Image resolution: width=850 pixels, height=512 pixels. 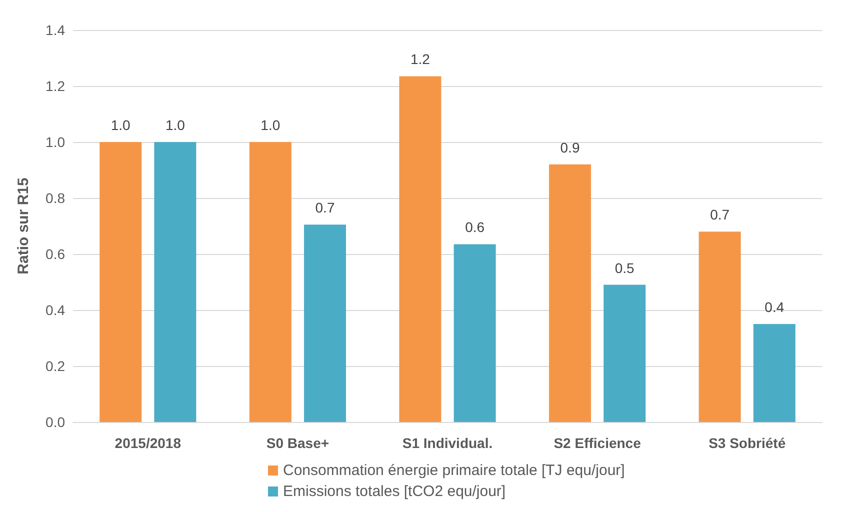 What do you see at coordinates (56, 310) in the screenshot?
I see `y-tick-label: 0.4` at bounding box center [56, 310].